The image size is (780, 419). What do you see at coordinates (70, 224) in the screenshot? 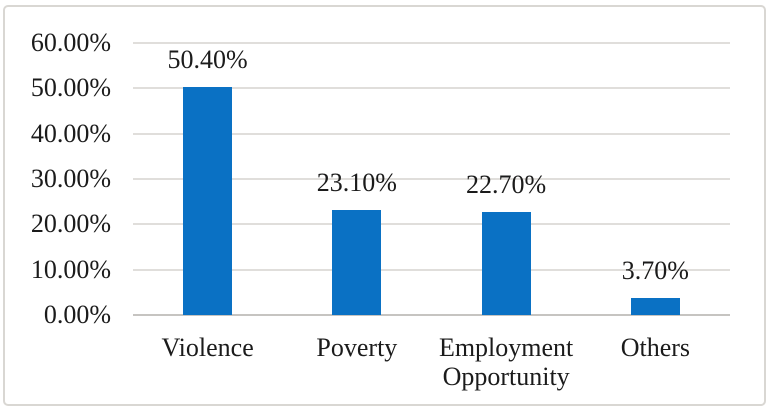
I see `y-tick-label: 20.00%` at bounding box center [70, 224].